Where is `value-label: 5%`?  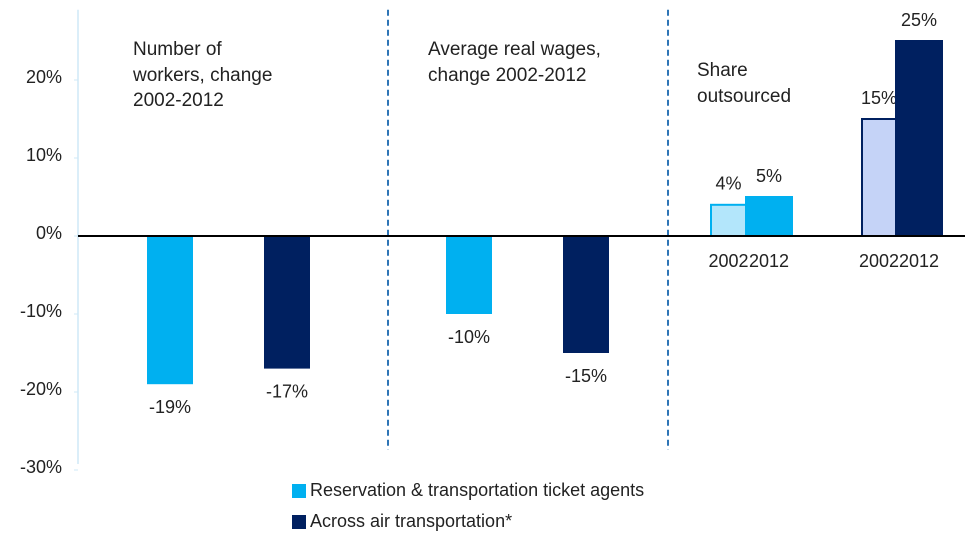
value-label: 5% is located at coordinates (769, 176).